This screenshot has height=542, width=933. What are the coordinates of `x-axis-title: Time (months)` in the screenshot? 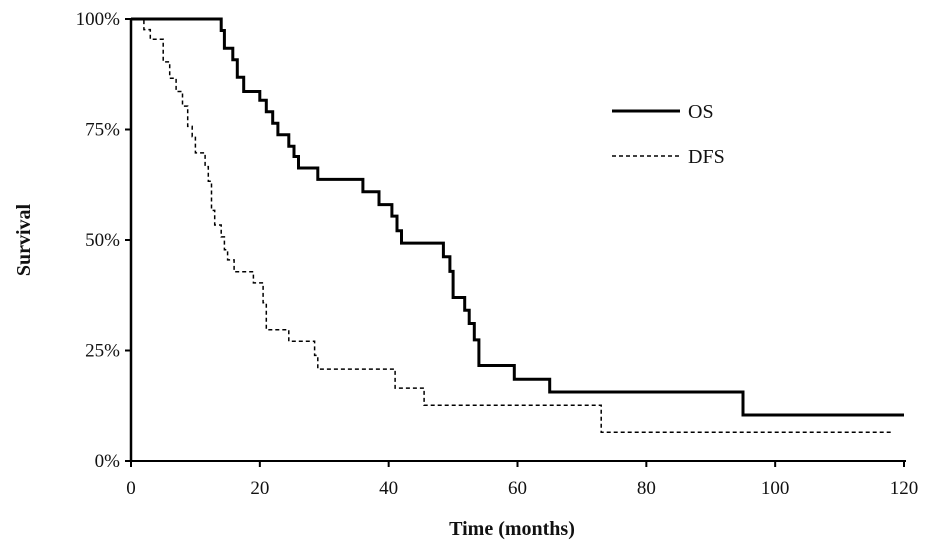 It's located at (512, 529).